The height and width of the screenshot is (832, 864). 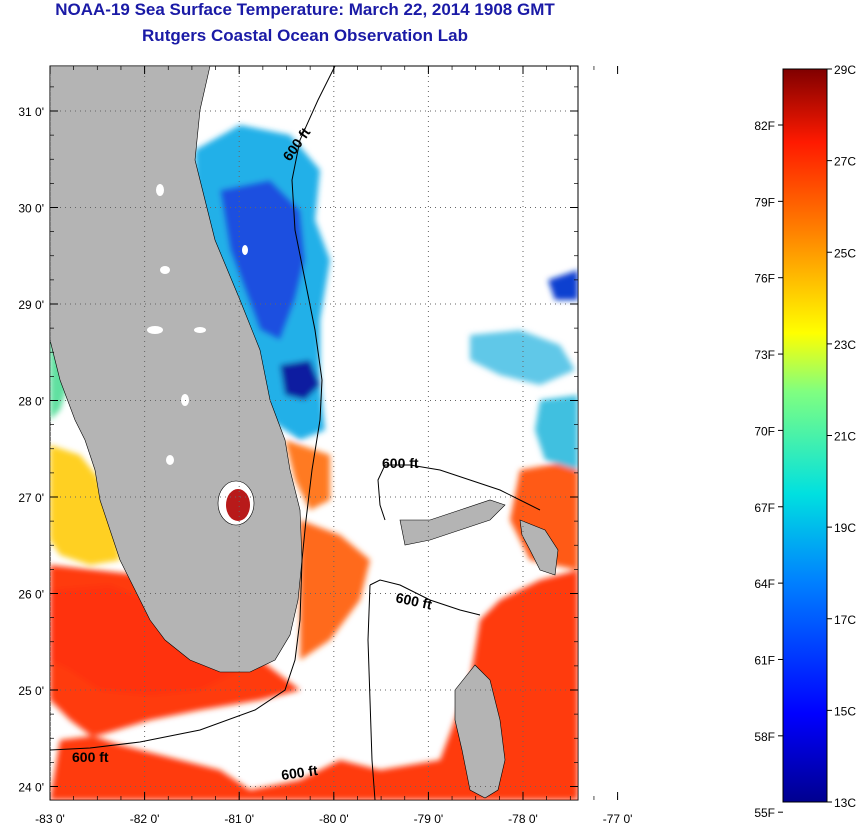 What do you see at coordinates (299, 772) in the screenshot?
I see `contour-label-south: 600 ft` at bounding box center [299, 772].